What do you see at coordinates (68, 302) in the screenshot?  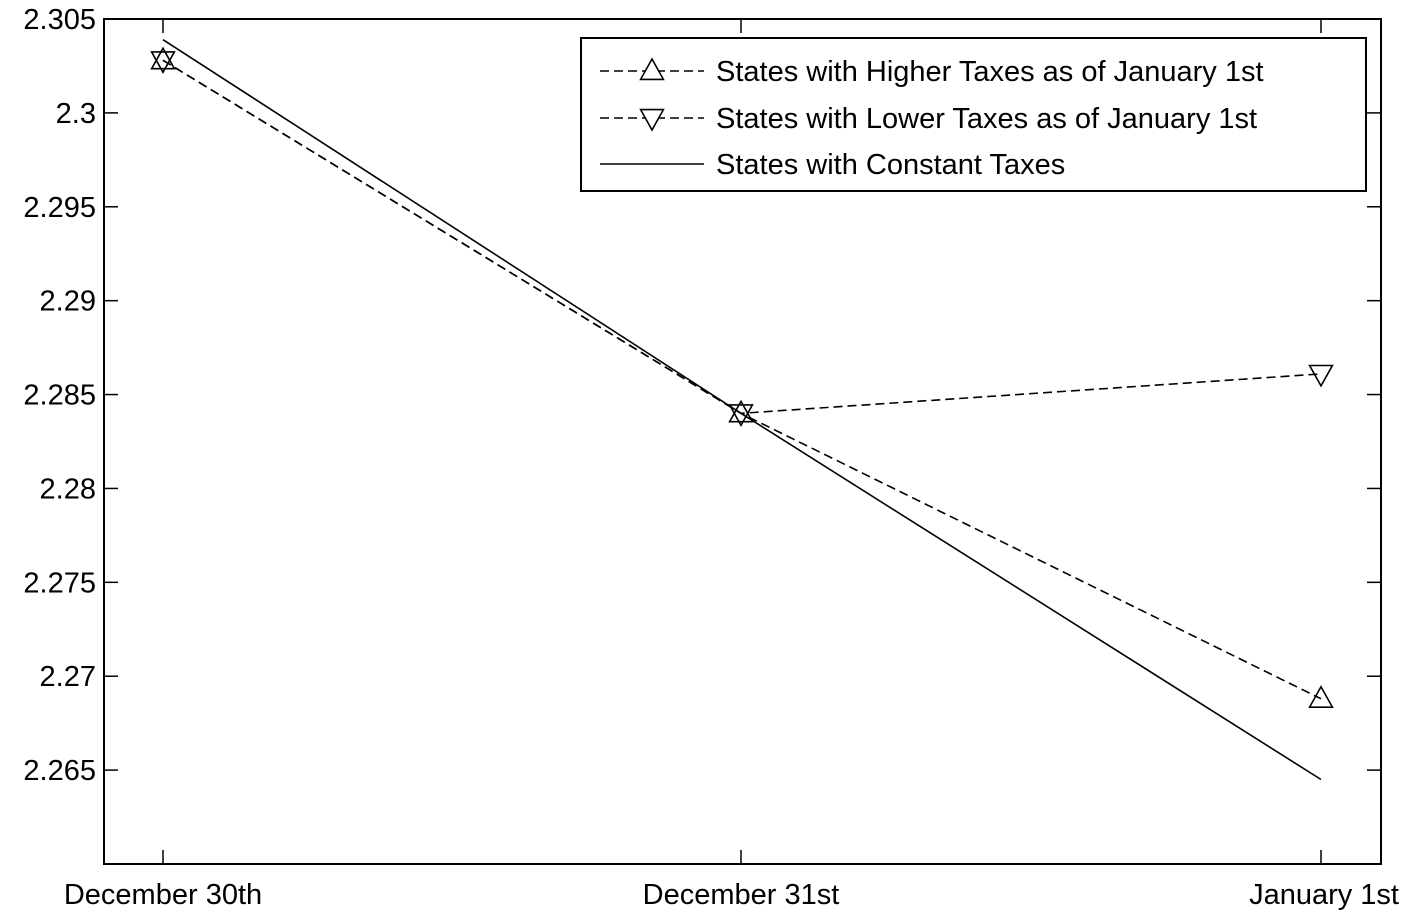 I see `y-tick-label: 2.29` at bounding box center [68, 302].